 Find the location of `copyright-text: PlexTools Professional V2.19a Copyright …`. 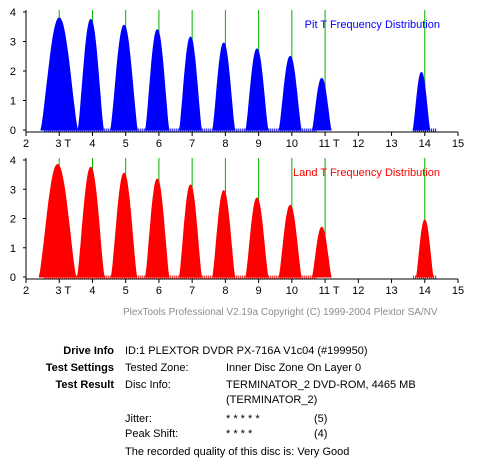

copyright-text: PlexTools Professional V2.19a Copyright … is located at coordinates (280, 312).